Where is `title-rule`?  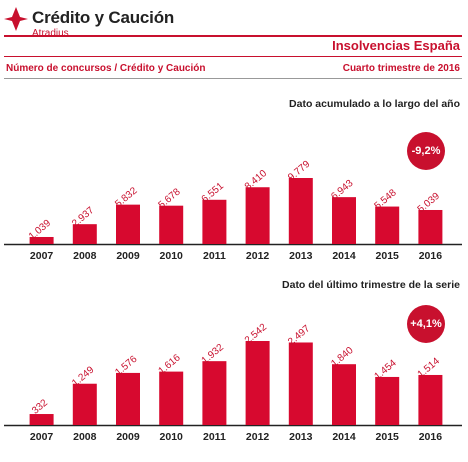 title-rule is located at coordinates (233, 56).